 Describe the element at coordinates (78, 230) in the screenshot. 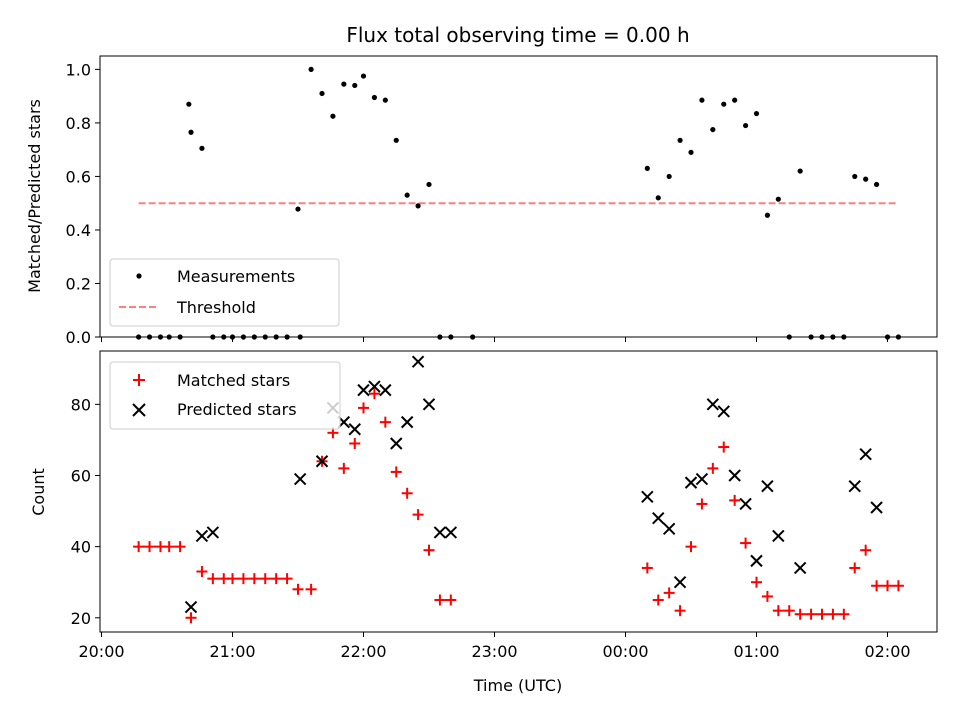

I see `top-y-tick-label: 0.4` at that location.